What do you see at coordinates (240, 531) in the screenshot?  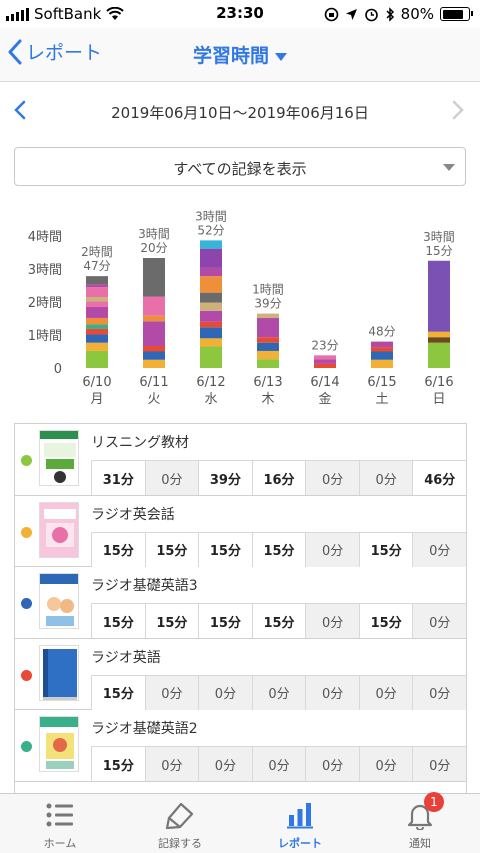 I see `material-row: ラジオ英会話 15分 15分 15分 15分 0分 15分 0分` at bounding box center [240, 531].